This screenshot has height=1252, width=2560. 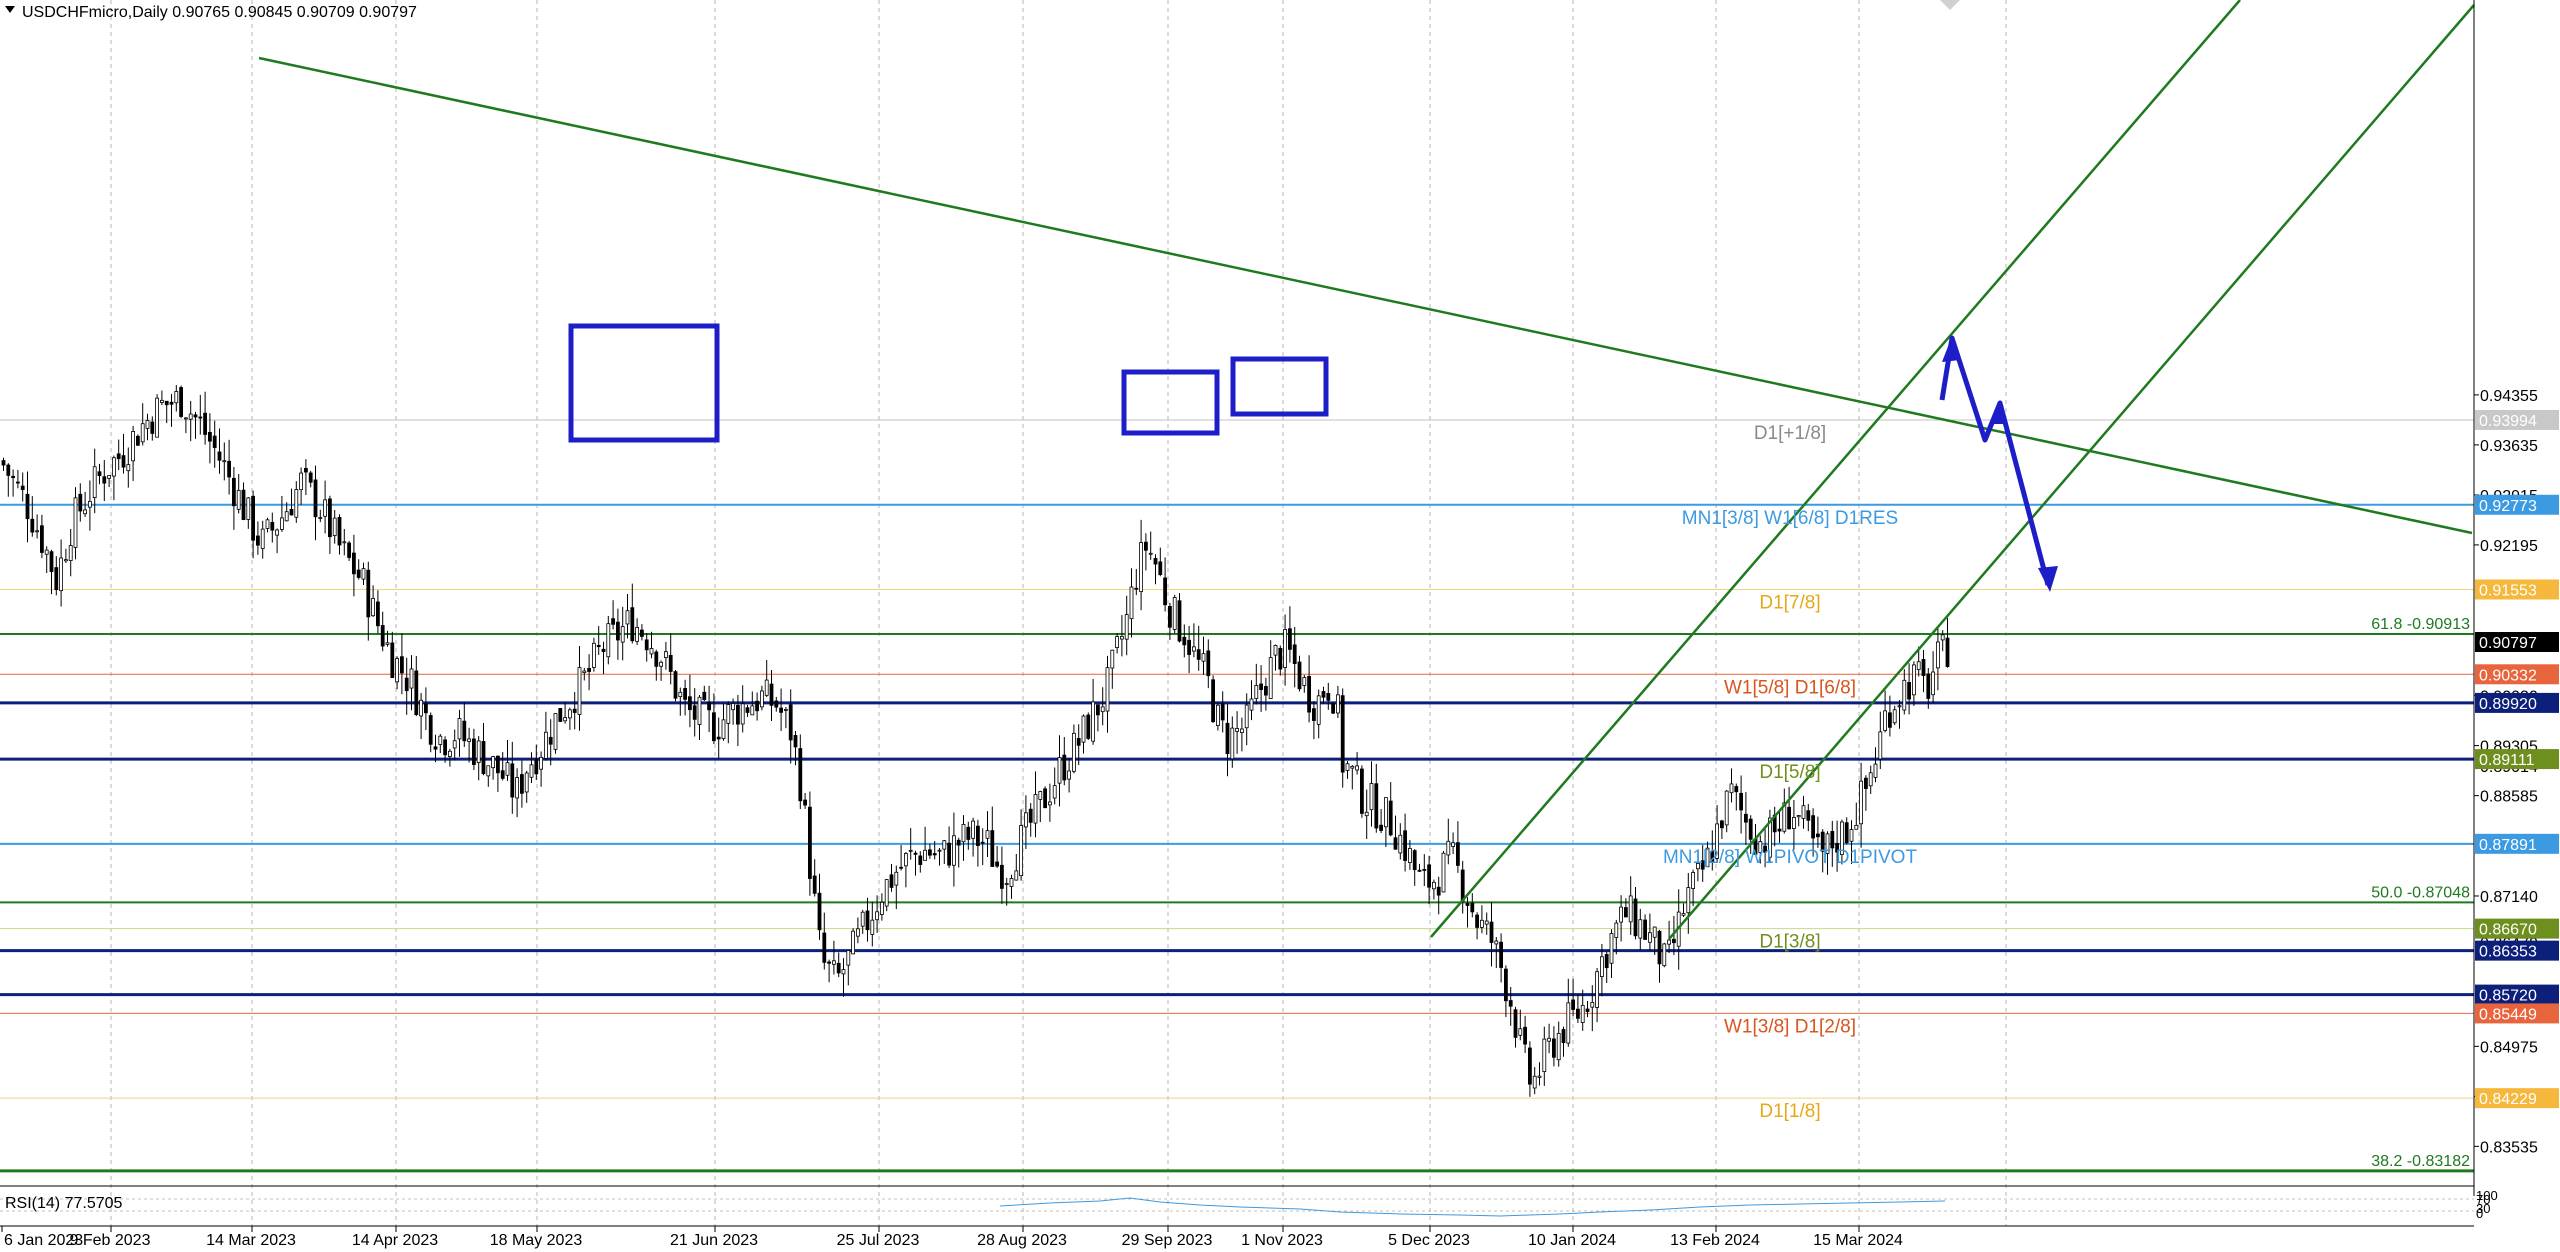 What do you see at coordinates (1950, 5) in the screenshot?
I see `scroll-marker` at bounding box center [1950, 5].